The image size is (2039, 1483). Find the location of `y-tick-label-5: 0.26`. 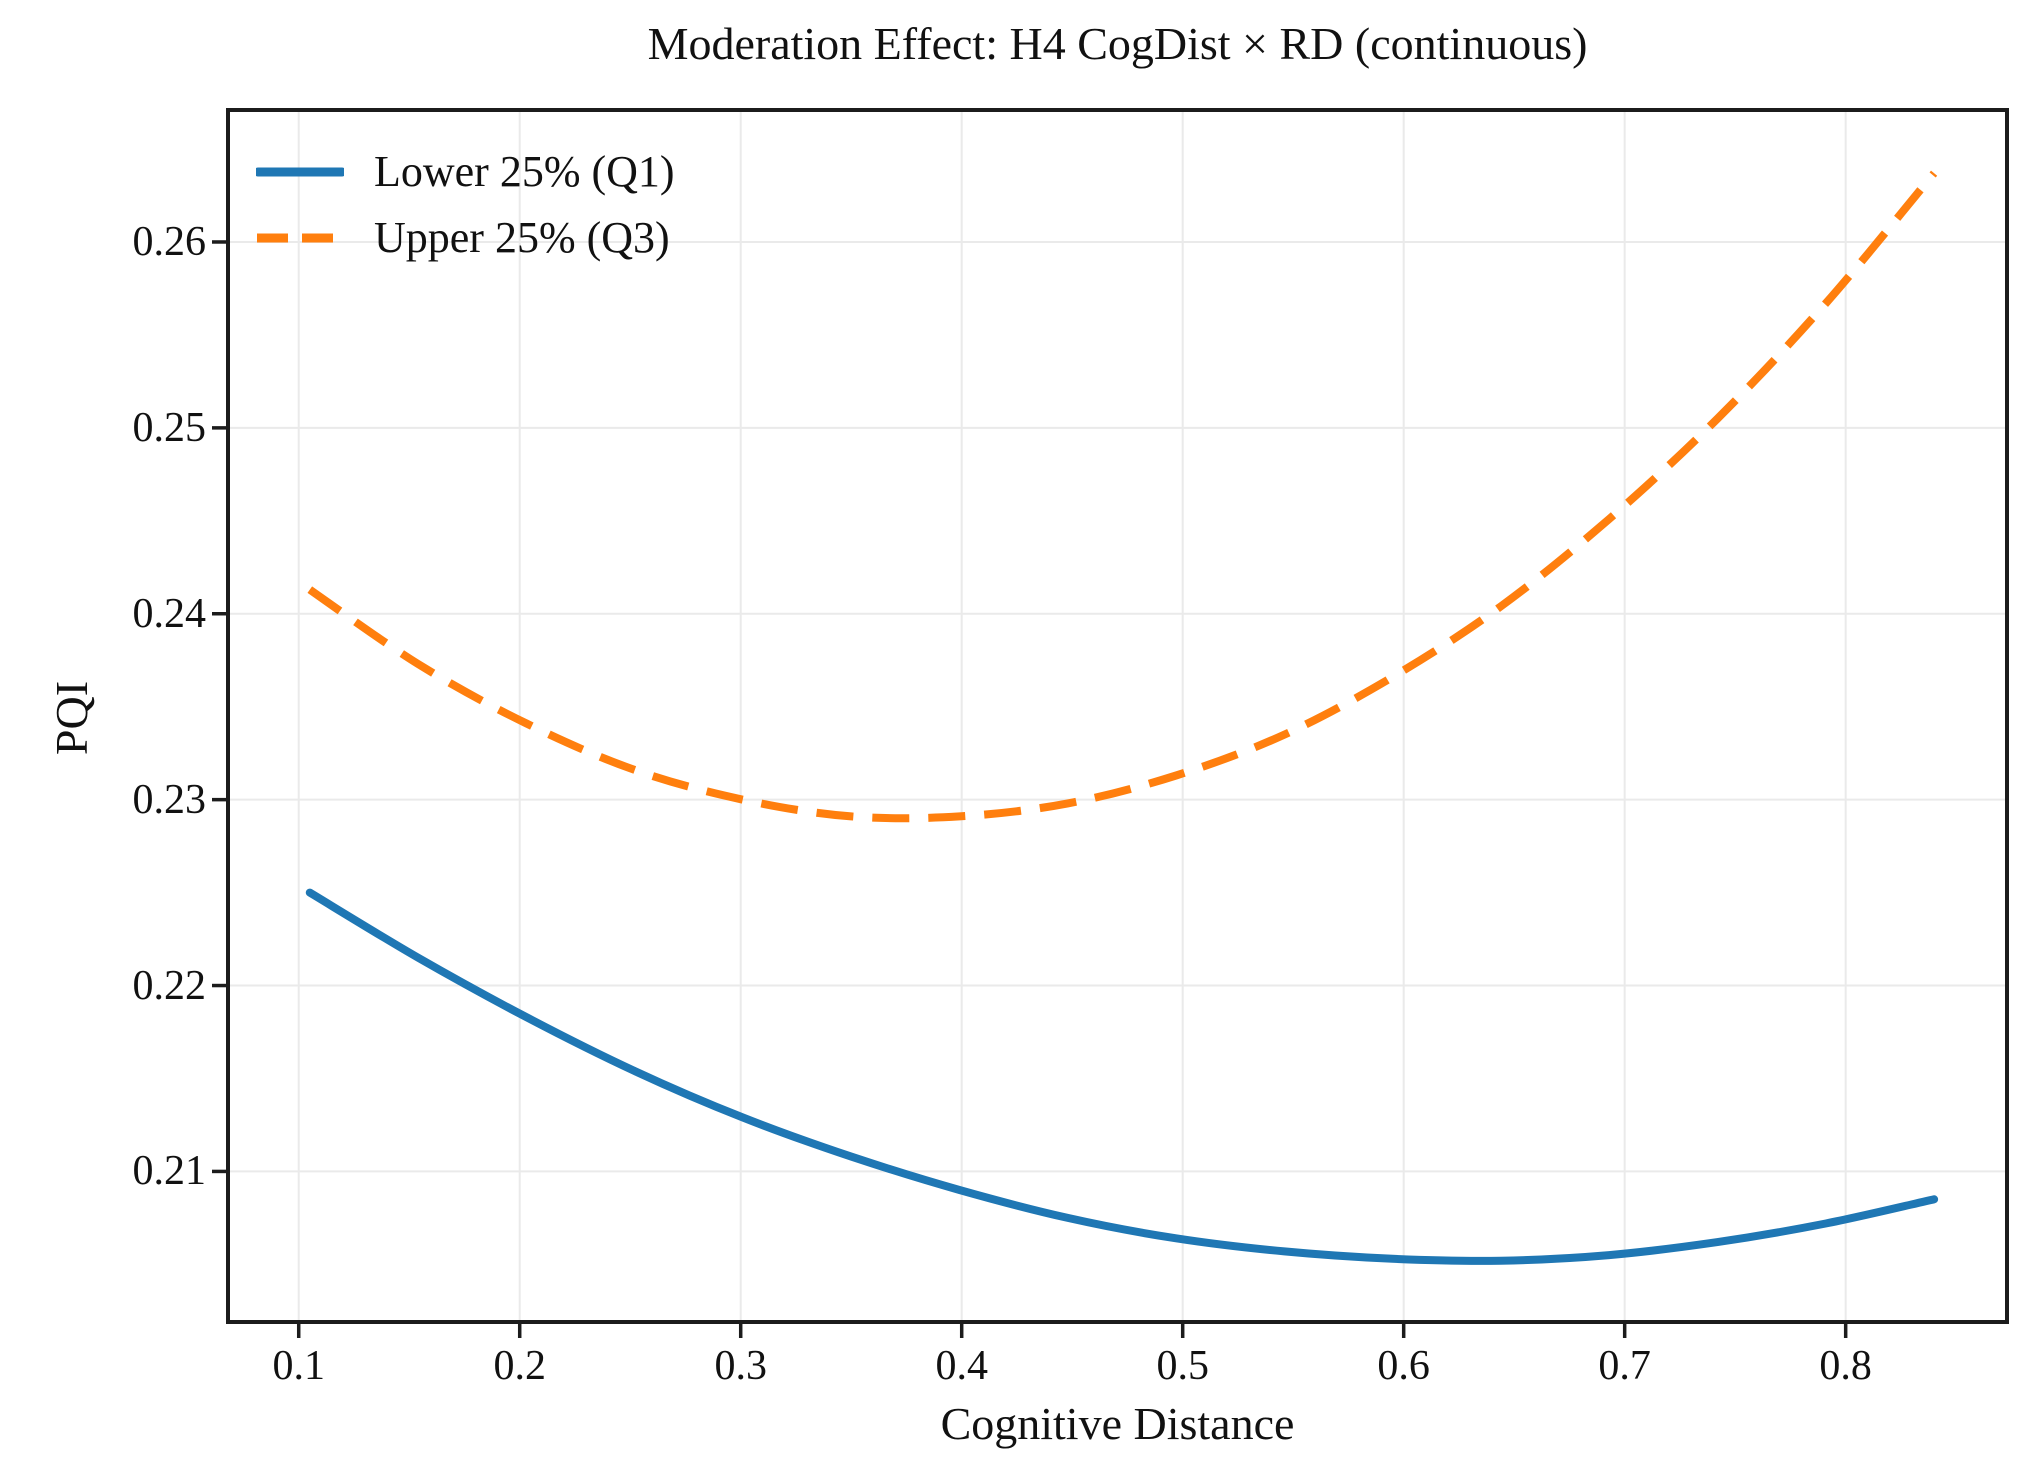

y-tick-label-5: 0.26 is located at coordinates (169, 241).